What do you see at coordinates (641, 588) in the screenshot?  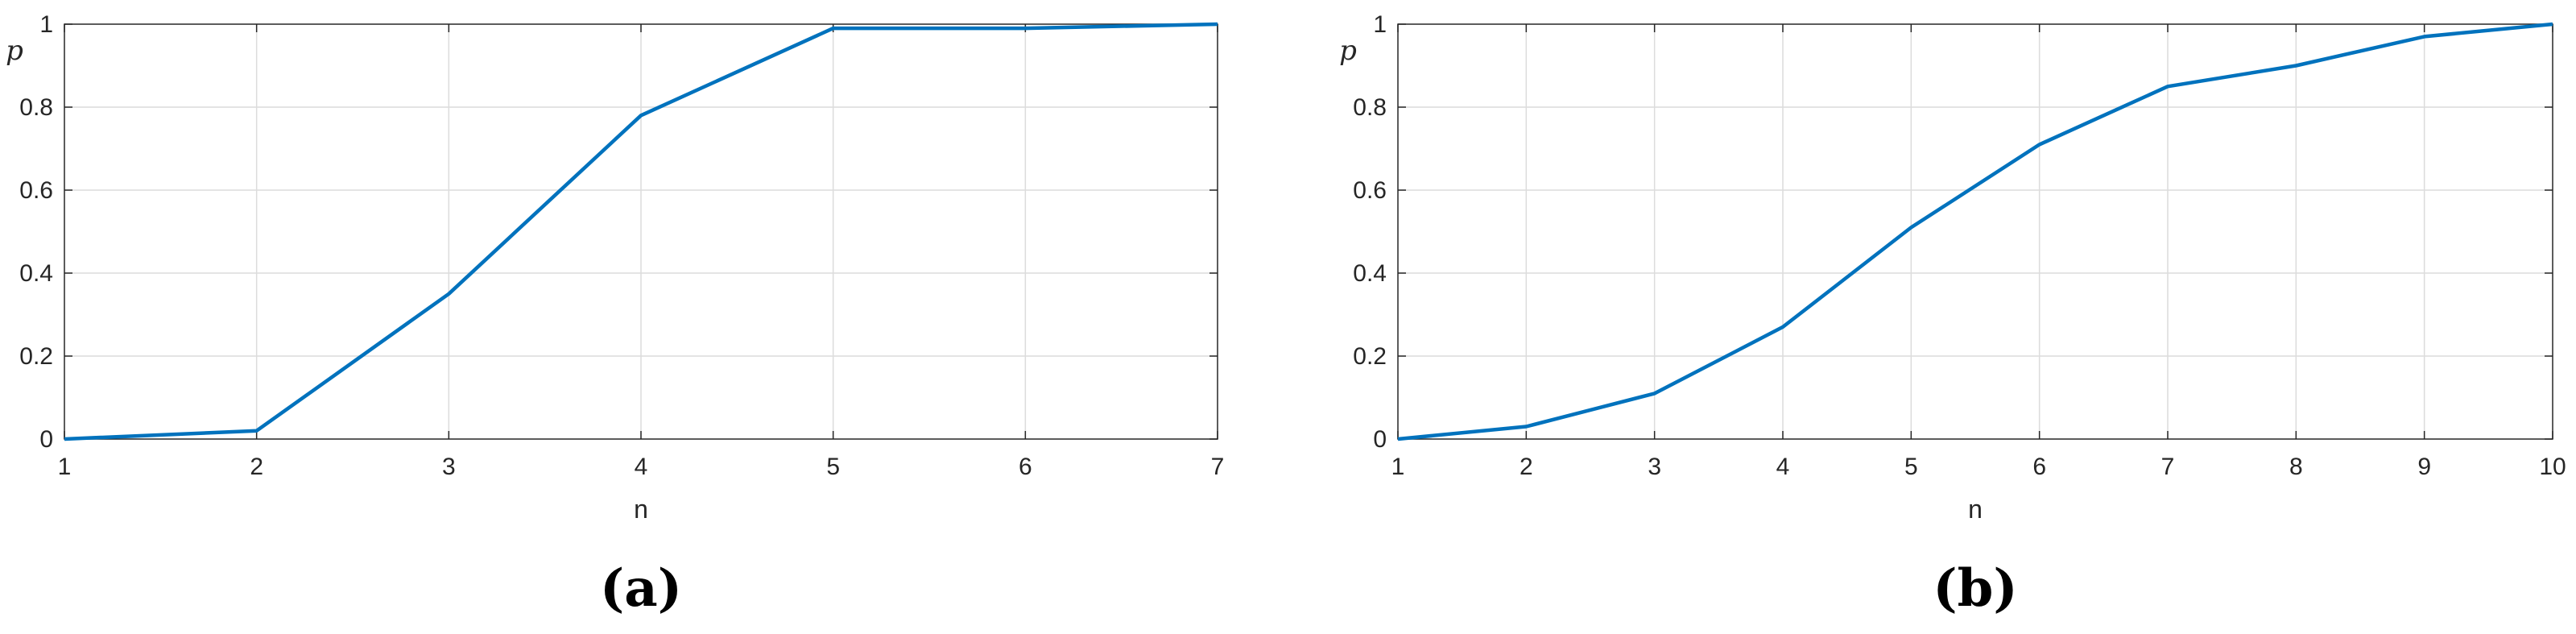 I see `panel-label: (a)` at bounding box center [641, 588].